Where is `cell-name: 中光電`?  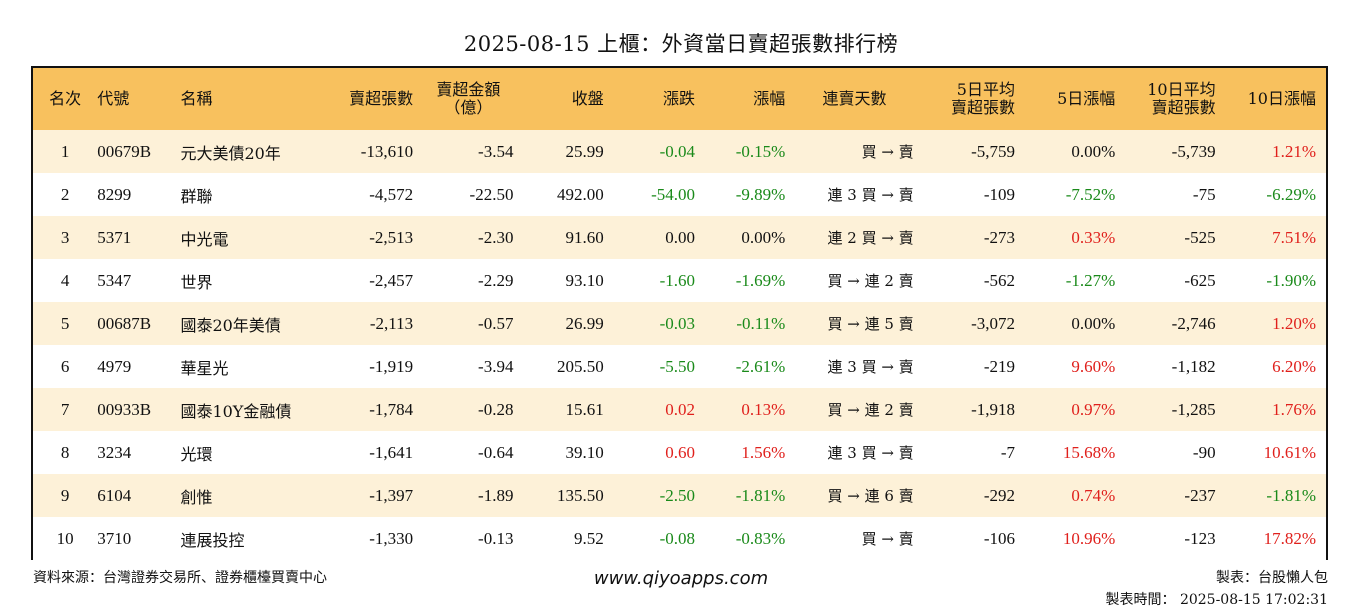 cell-name: 中光電 is located at coordinates (204, 239).